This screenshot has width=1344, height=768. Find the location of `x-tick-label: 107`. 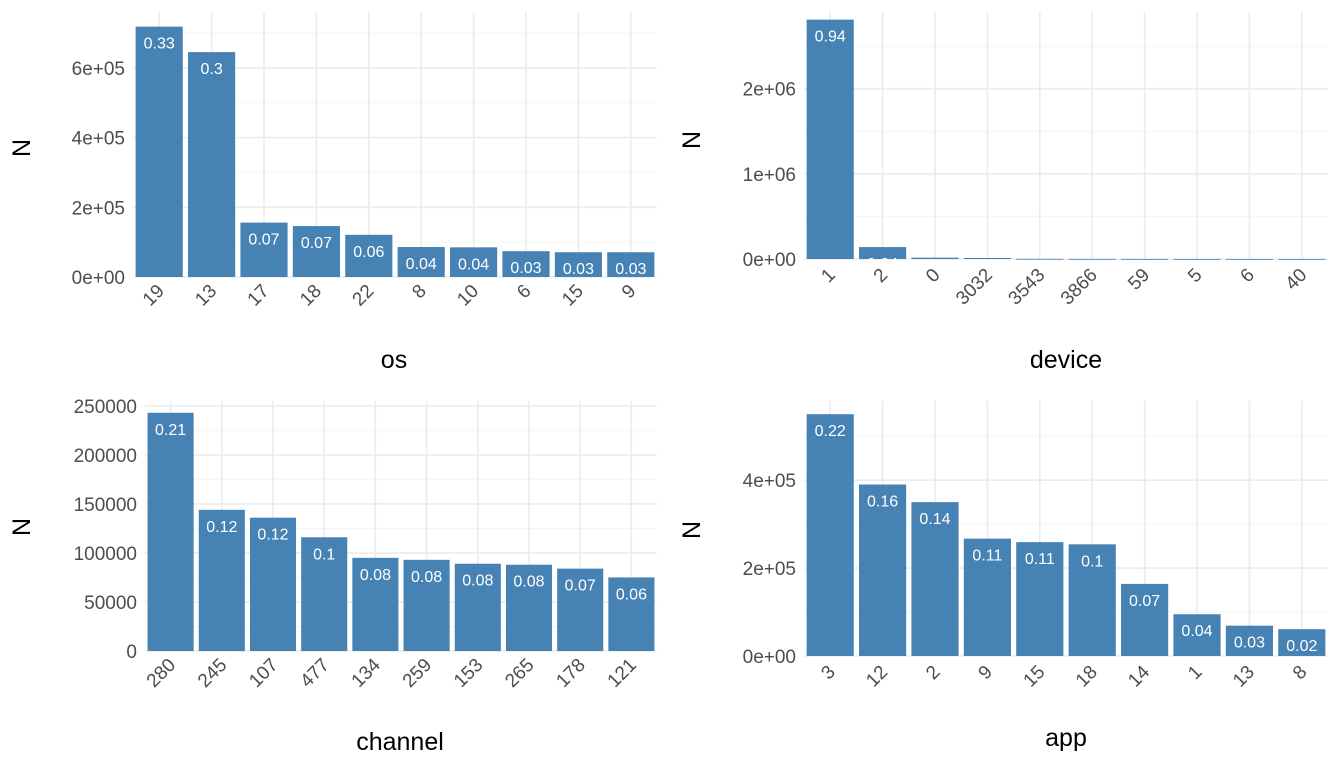

x-tick-label: 107 is located at coordinates (263, 673).